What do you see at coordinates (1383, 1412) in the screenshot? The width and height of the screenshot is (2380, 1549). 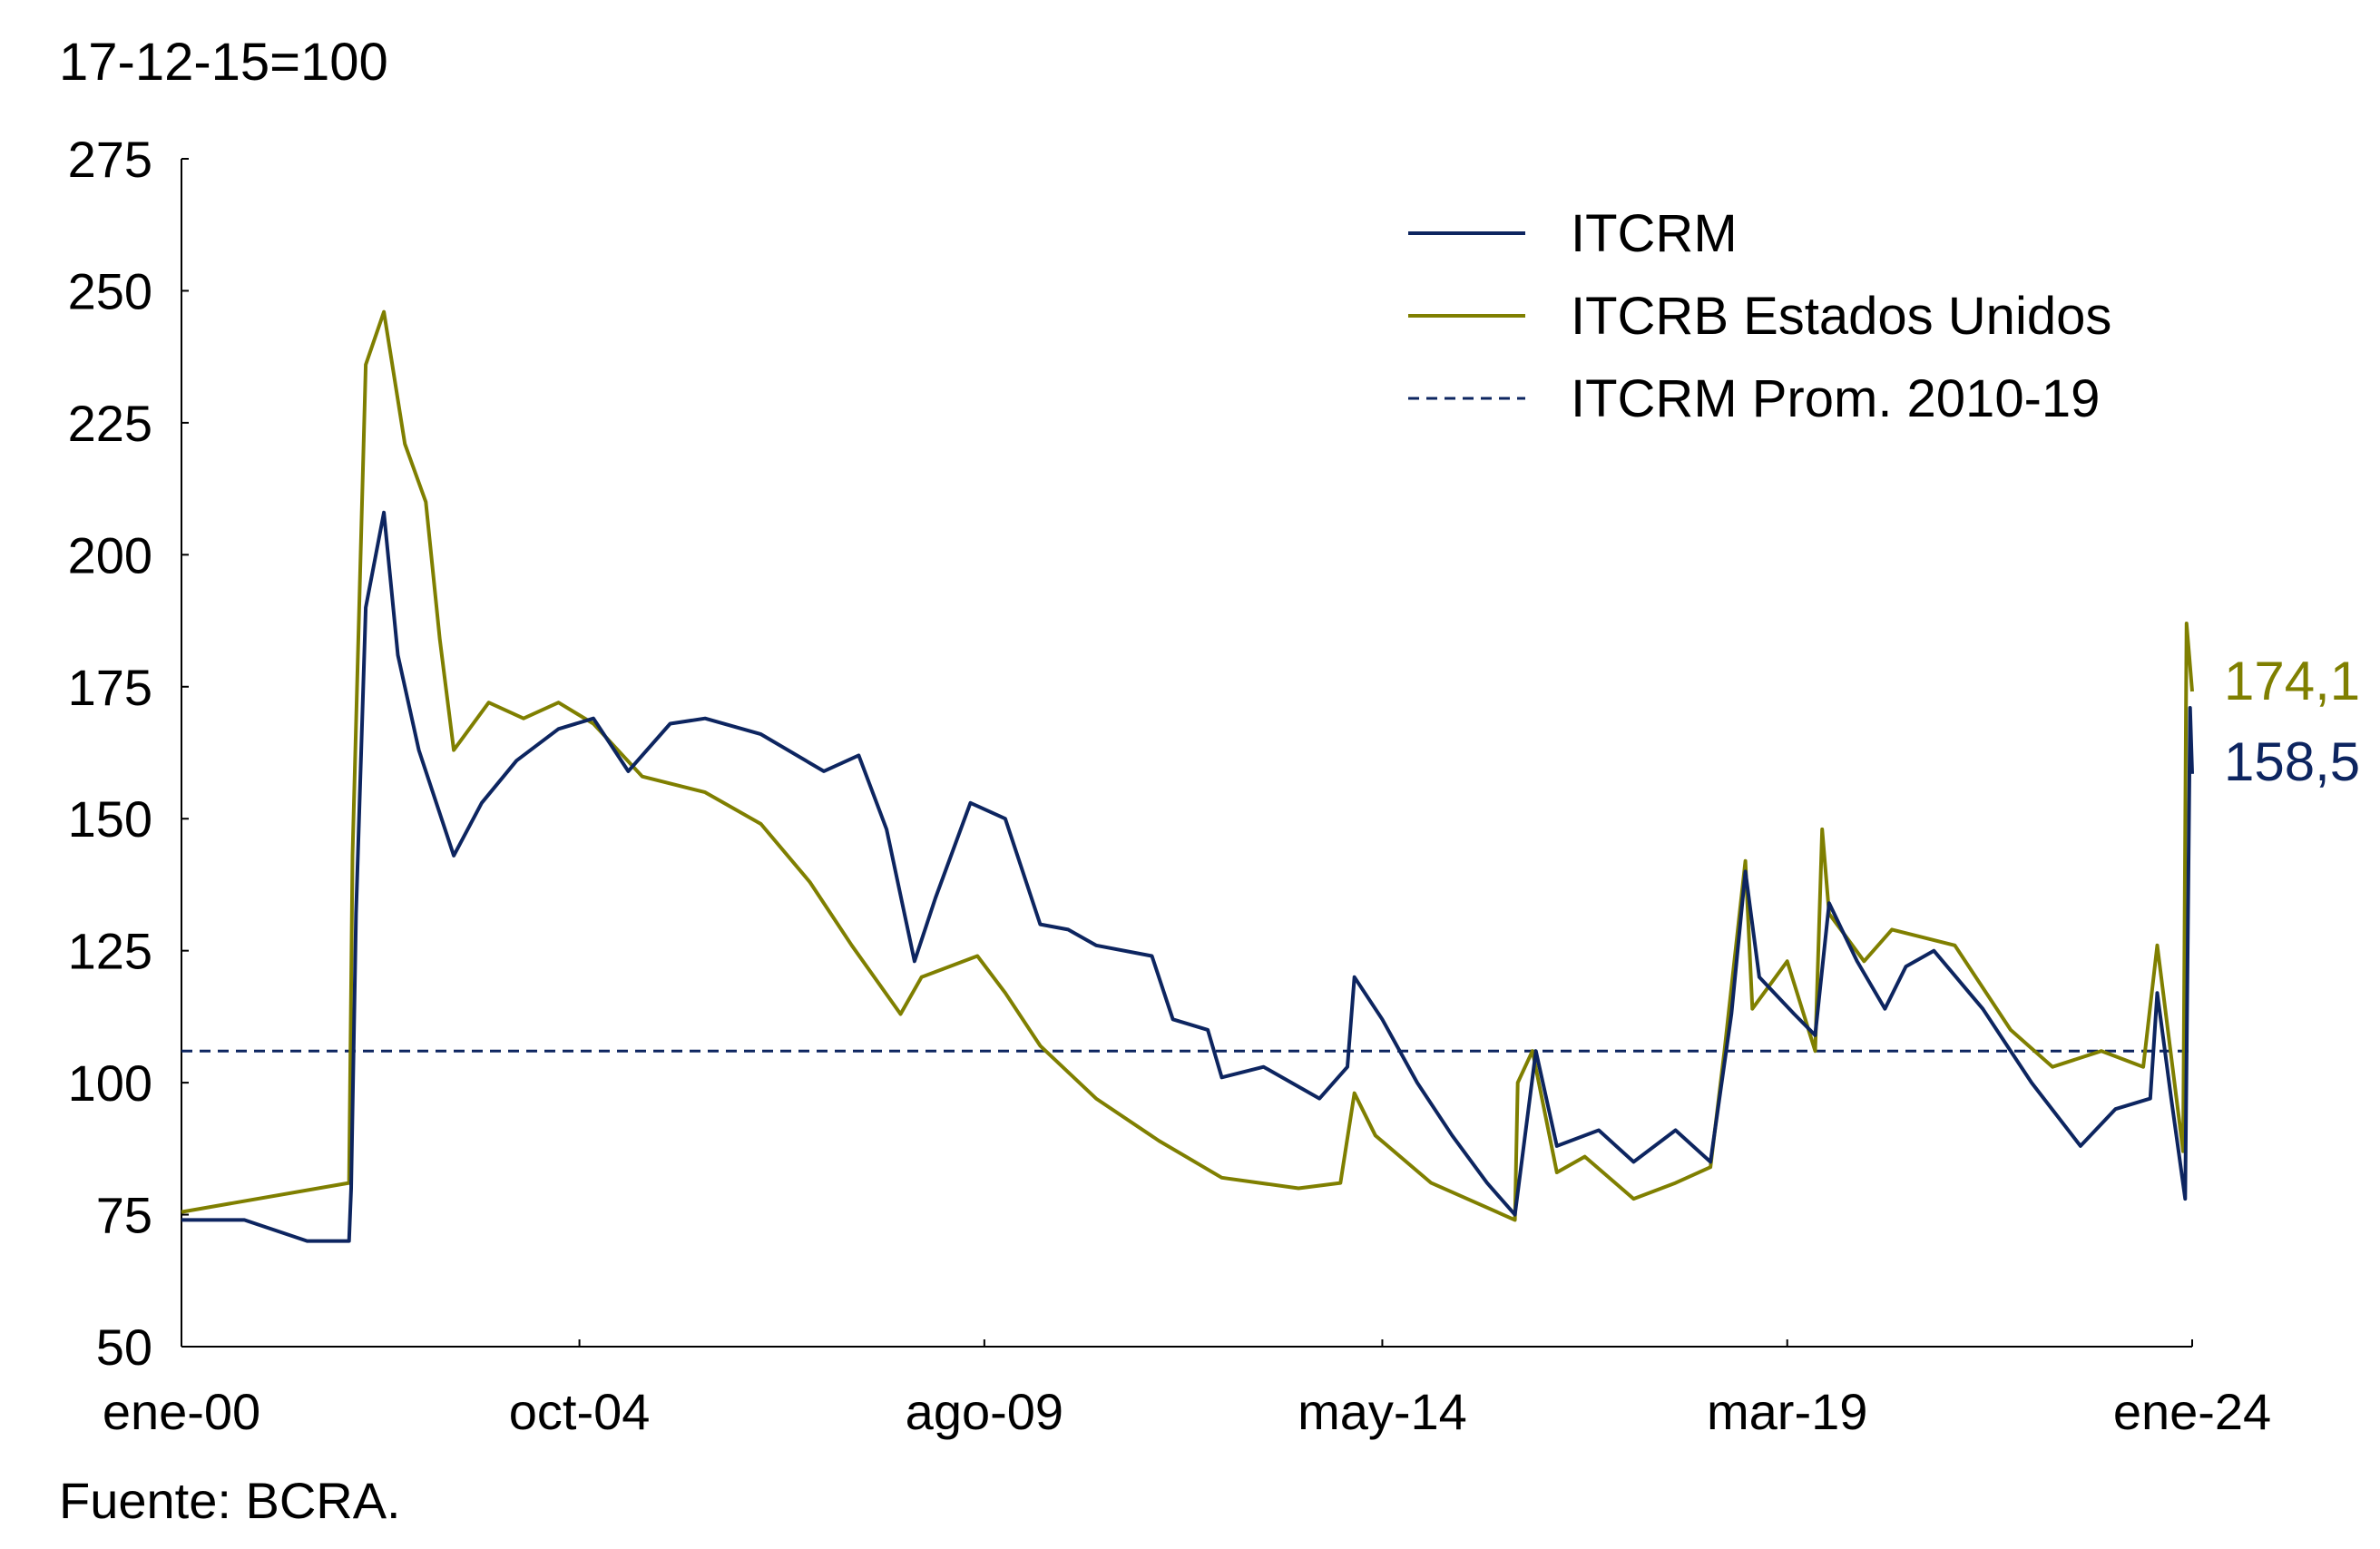 I see `x-tick-label: may-14` at bounding box center [1383, 1412].